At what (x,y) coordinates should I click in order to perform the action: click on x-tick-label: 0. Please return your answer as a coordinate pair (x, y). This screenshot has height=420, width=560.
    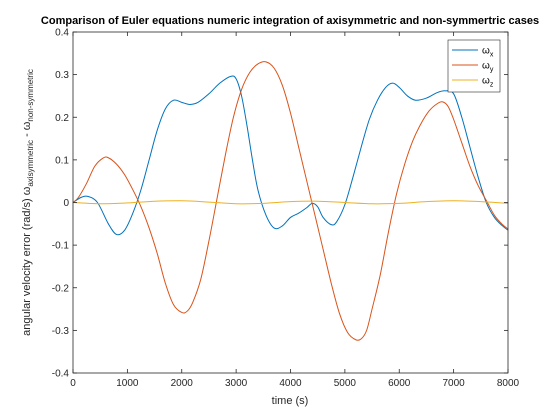
    Looking at the image, I should click on (73, 383).